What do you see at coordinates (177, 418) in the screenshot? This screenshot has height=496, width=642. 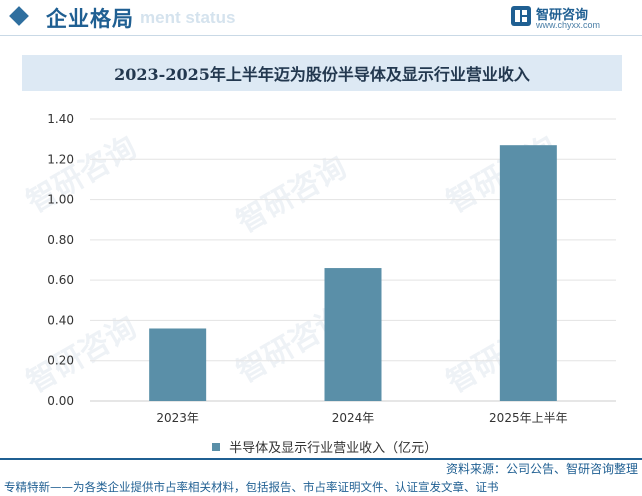 I see `x-tick-label: 2023年` at bounding box center [177, 418].